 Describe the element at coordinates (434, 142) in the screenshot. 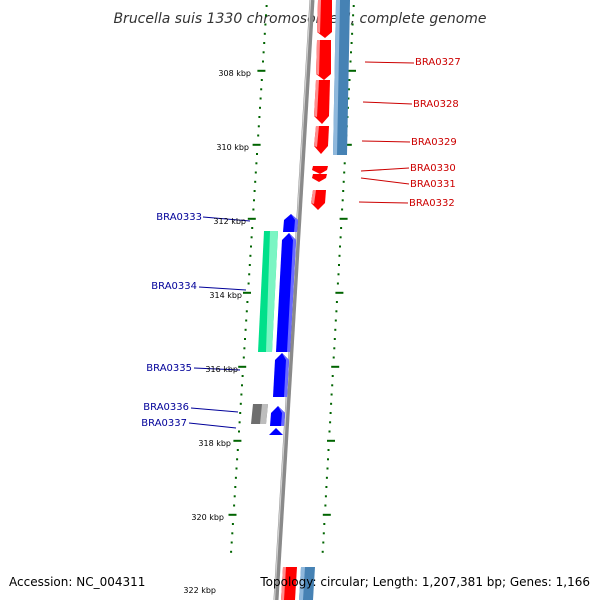

I see `label-bra0329: BRA0329` at that location.